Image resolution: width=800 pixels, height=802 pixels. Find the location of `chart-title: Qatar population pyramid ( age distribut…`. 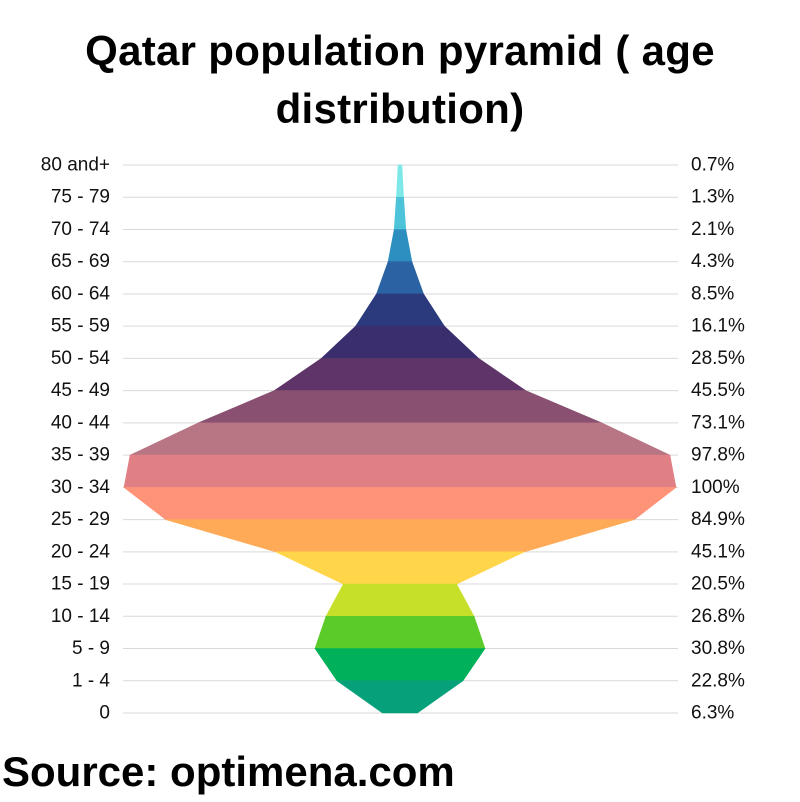

chart-title: Qatar population pyramid ( age distribut… is located at coordinates (400, 79).